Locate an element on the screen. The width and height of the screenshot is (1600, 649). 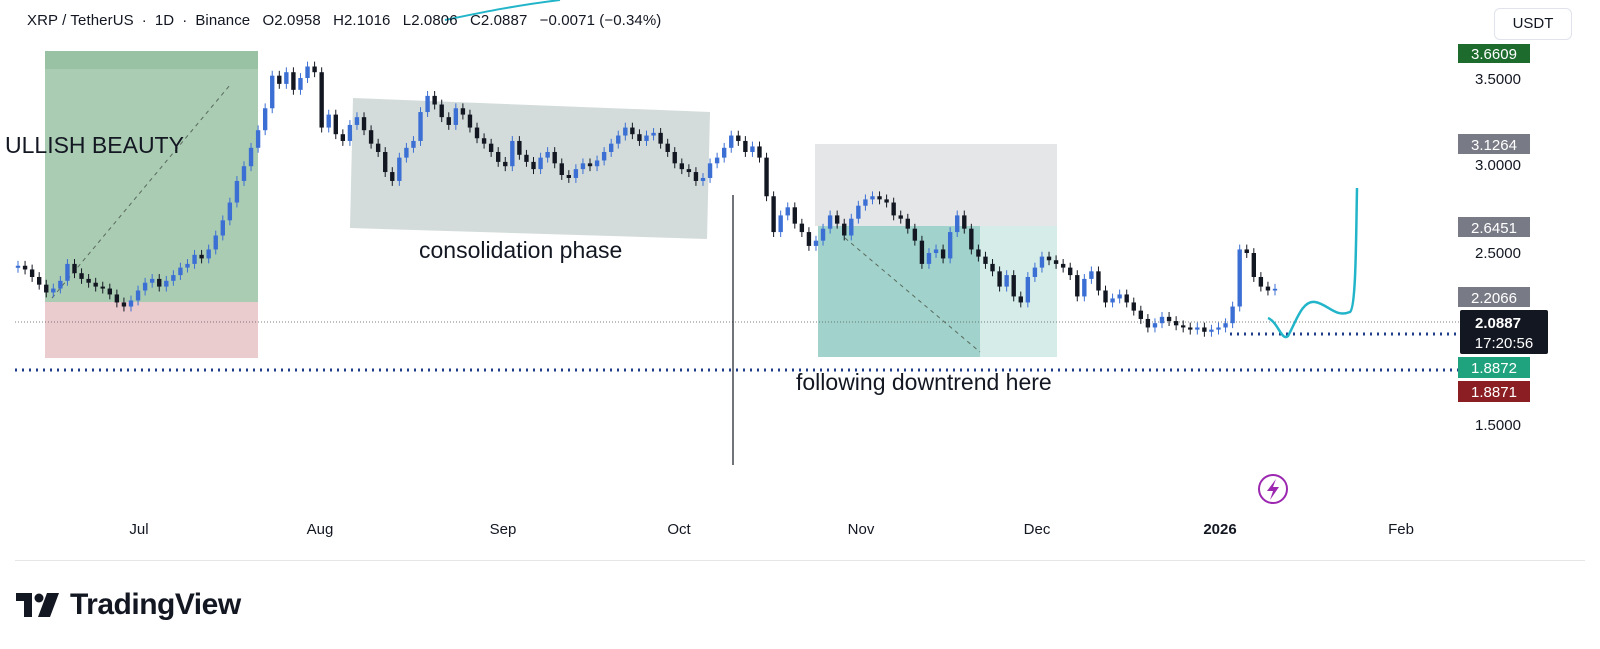
tradingview-logo: TradingView is located at coordinates (128, 605).